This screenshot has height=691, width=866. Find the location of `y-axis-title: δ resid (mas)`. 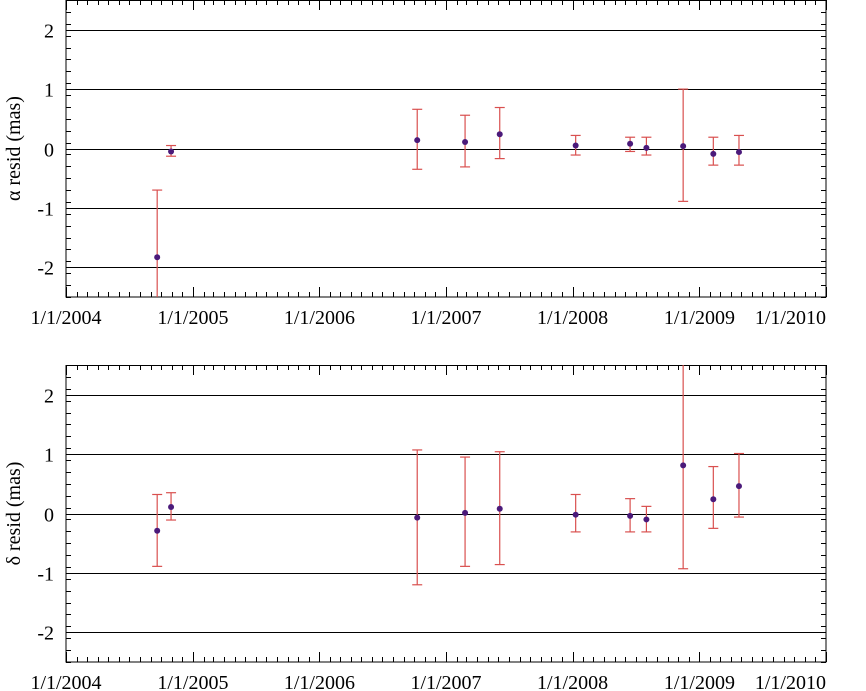

y-axis-title: δ resid (mas) is located at coordinates (14, 514).